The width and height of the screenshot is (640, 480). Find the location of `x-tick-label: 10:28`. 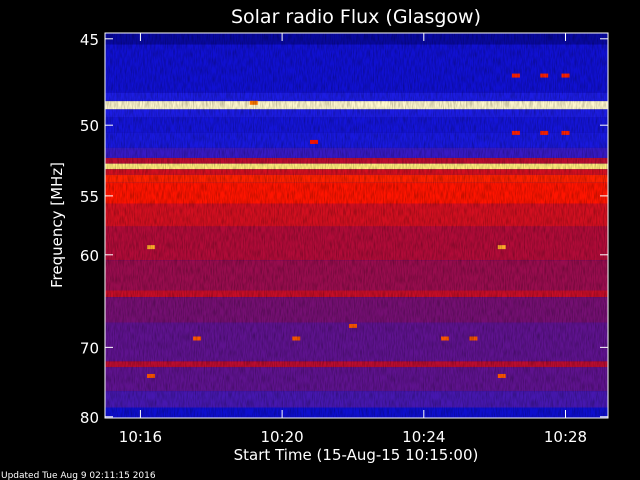

x-tick-label: 10:28 is located at coordinates (565, 437).